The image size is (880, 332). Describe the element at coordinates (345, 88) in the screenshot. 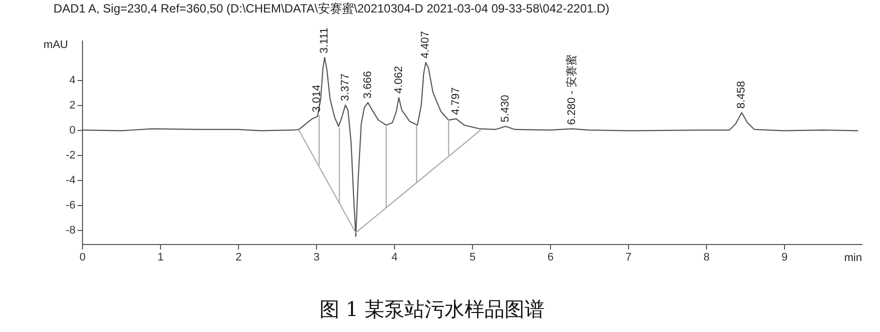

I see `annotation: 3.377` at that location.